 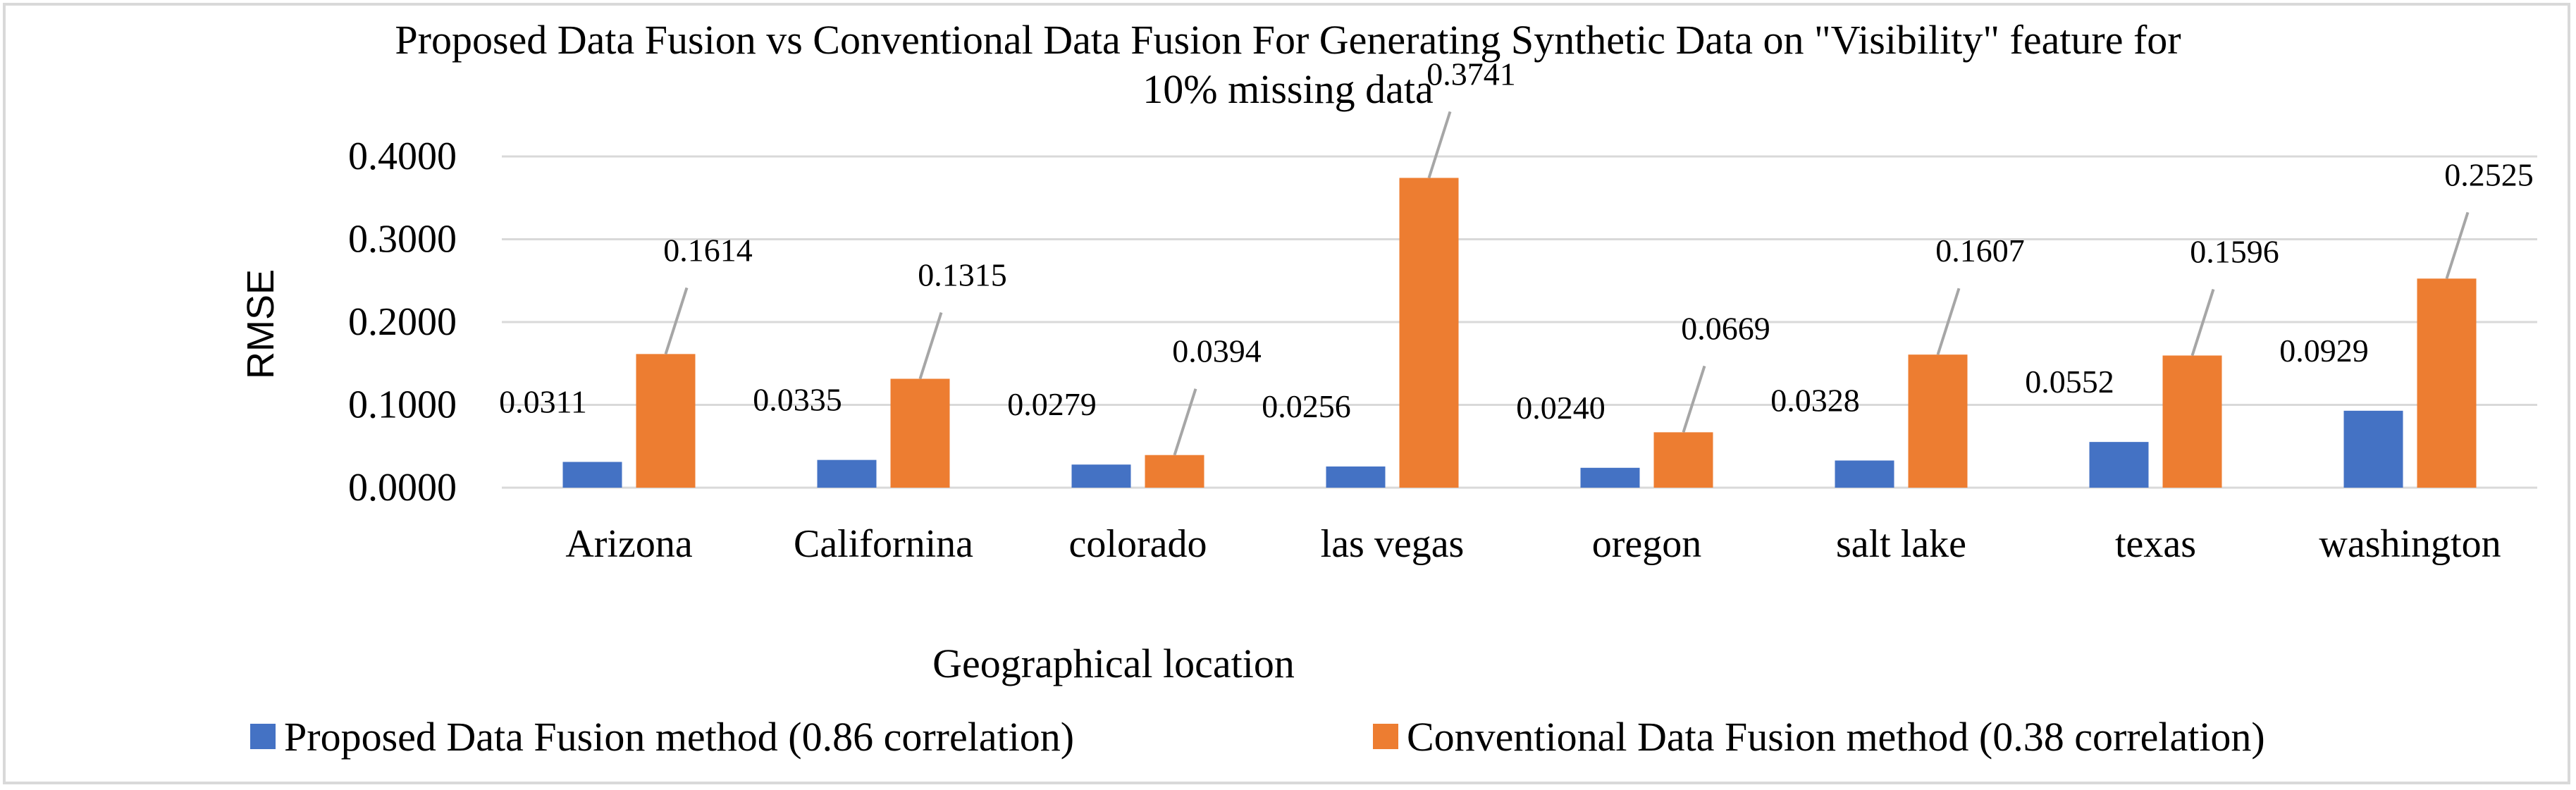 I want to click on data-label-conventional-3: 0.3741, so click(x=1471, y=74).